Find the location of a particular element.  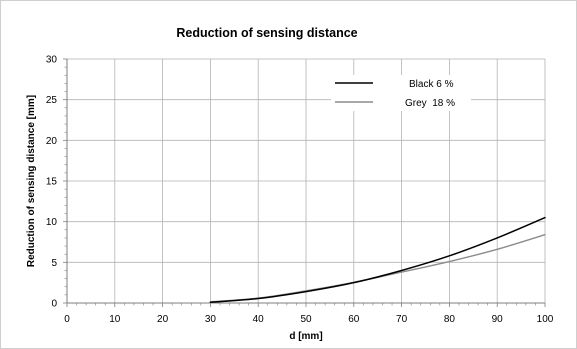

x-axis-label: d [mm] is located at coordinates (305, 336).